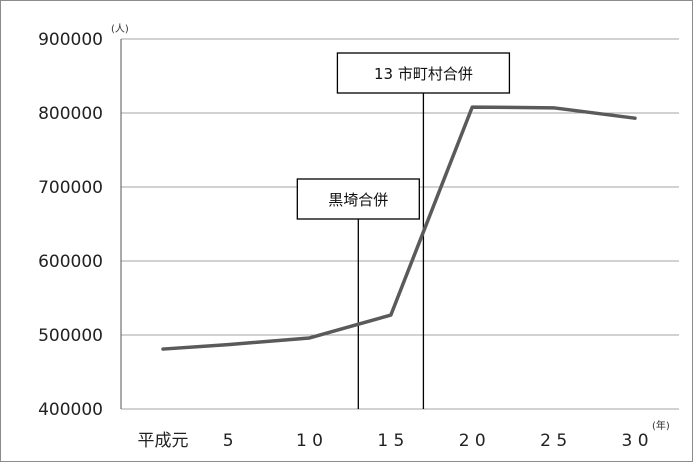 The width and height of the screenshot is (693, 463). I want to click on x-tick-label: 1 5, so click(390, 441).